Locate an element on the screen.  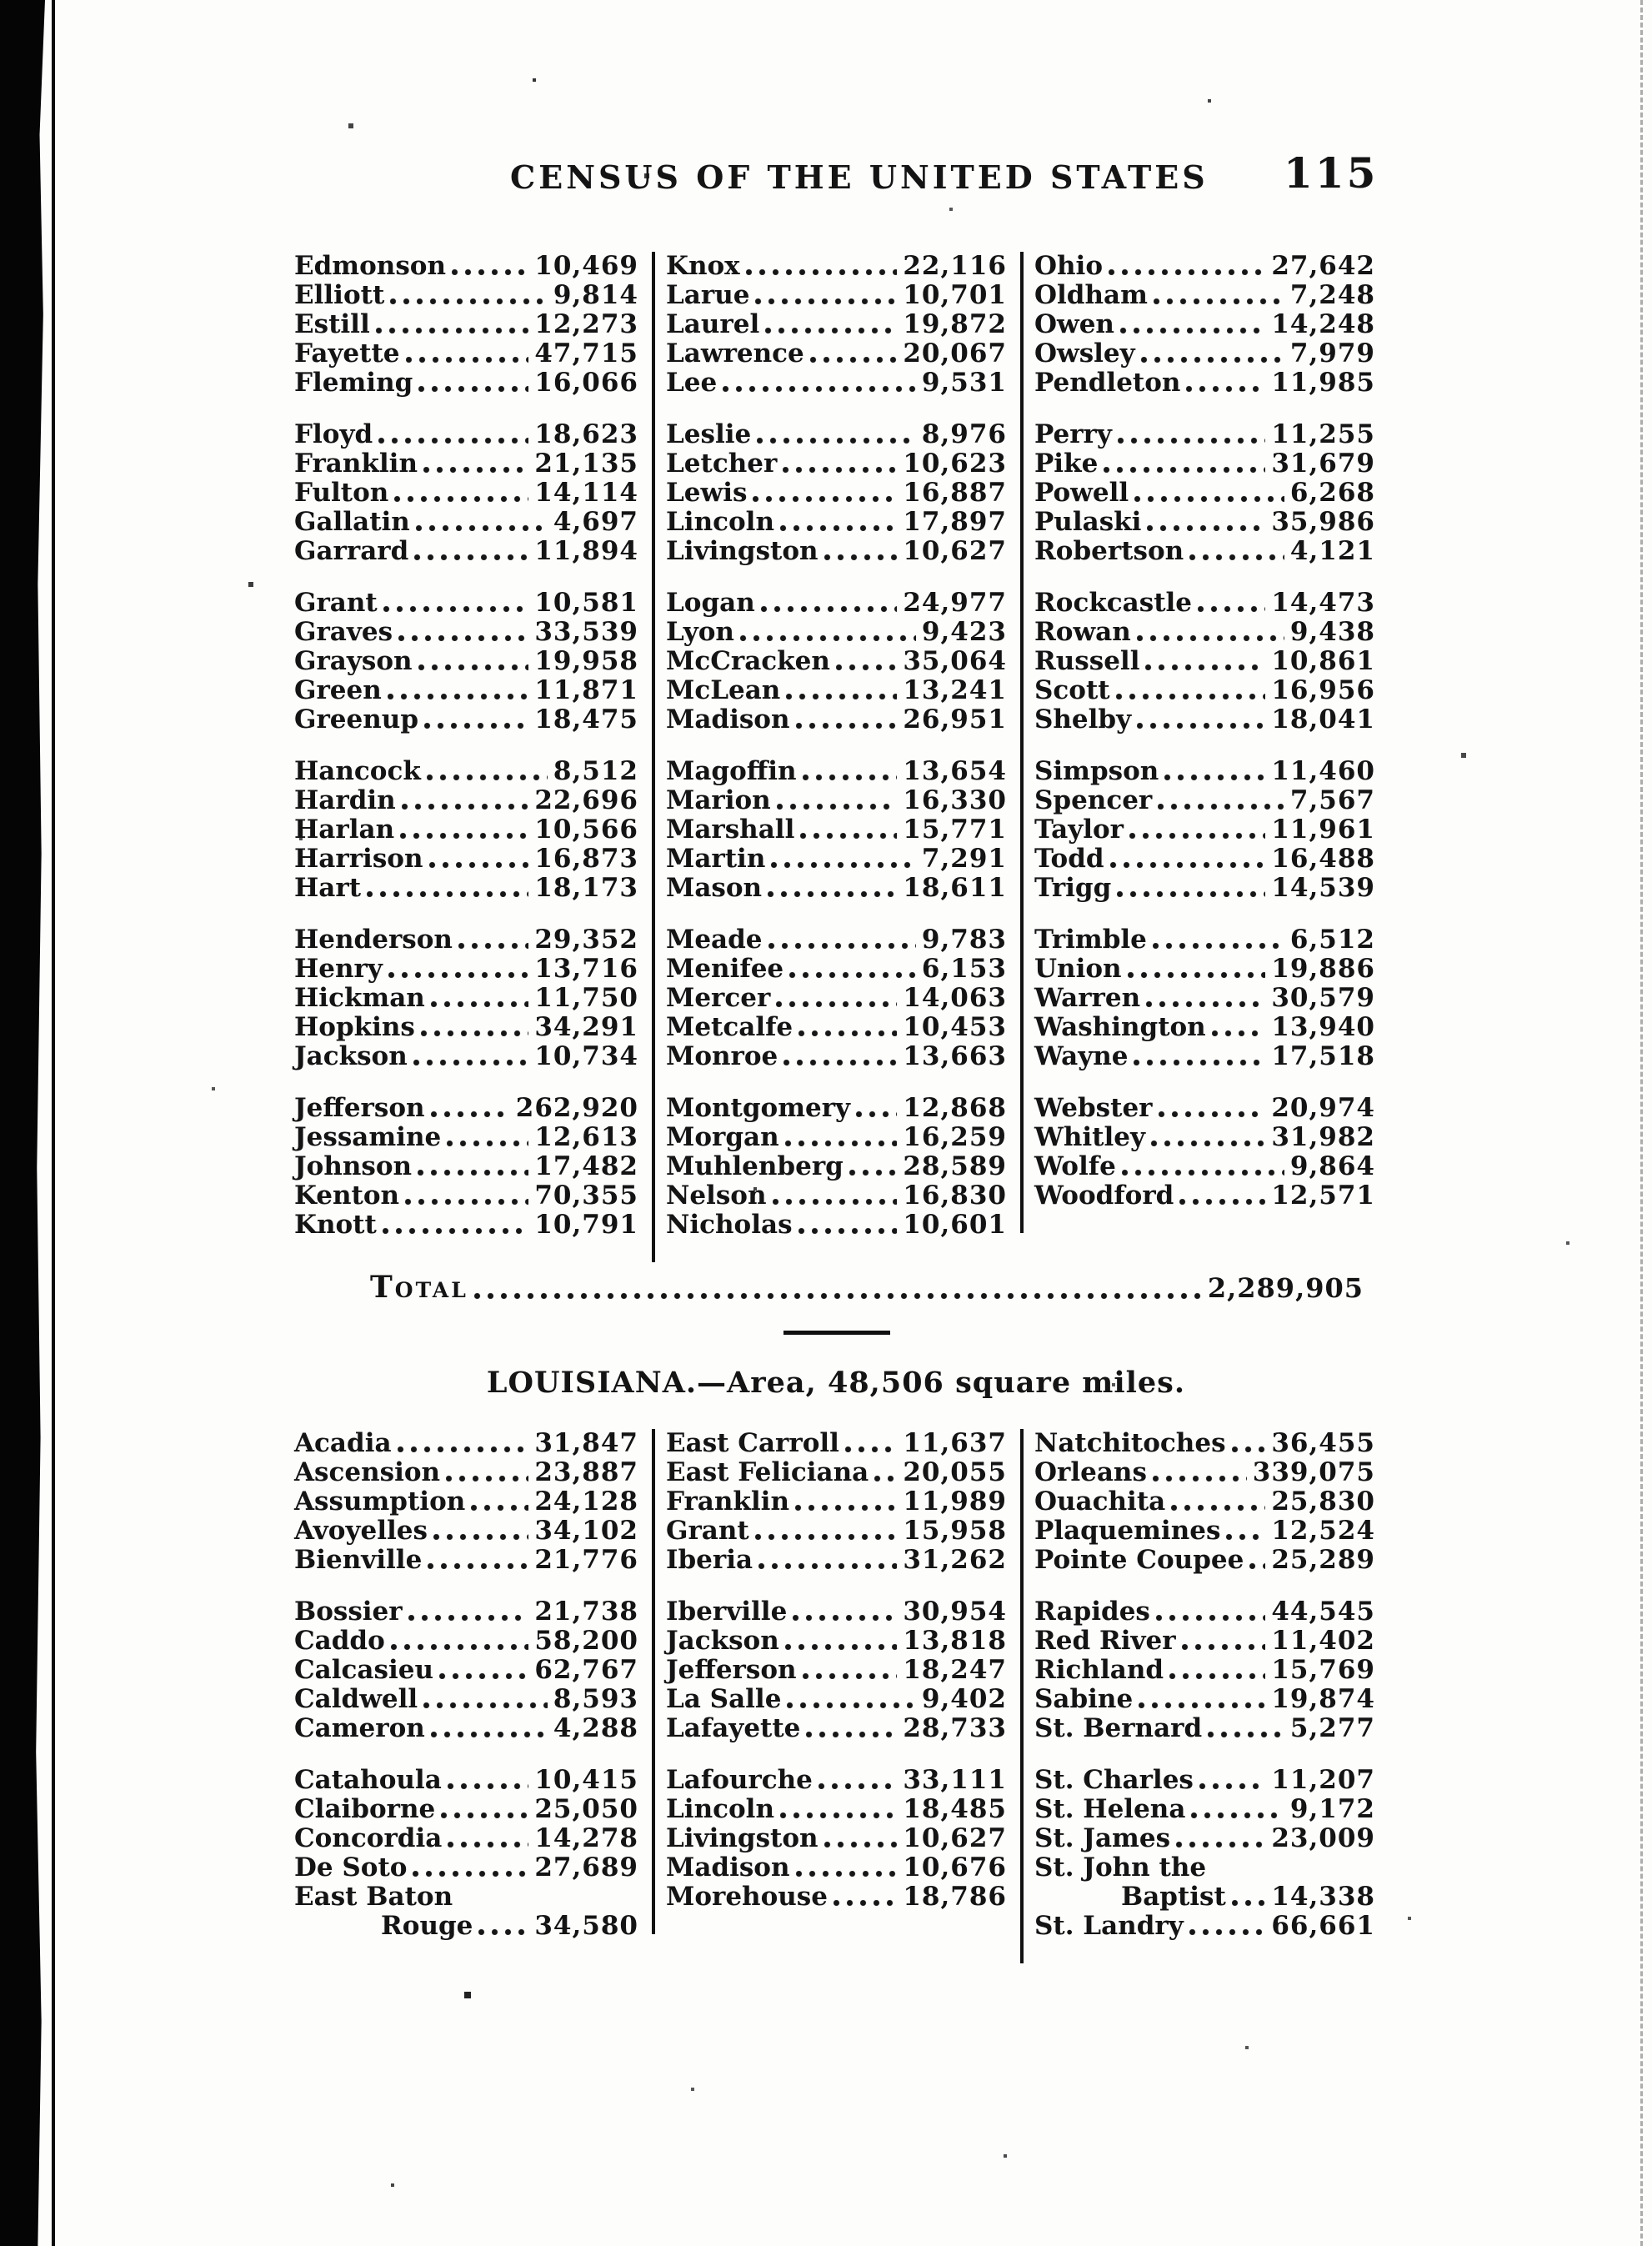
population-value: 19,874 is located at coordinates (1323, 1699).